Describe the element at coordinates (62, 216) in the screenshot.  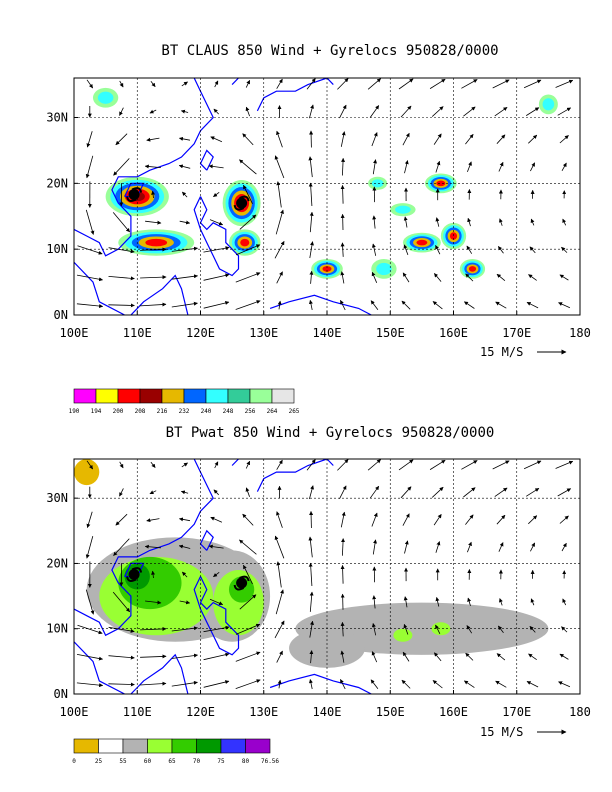
I see `claus-y-ticks: 0N 10N 20N 30N` at that location.